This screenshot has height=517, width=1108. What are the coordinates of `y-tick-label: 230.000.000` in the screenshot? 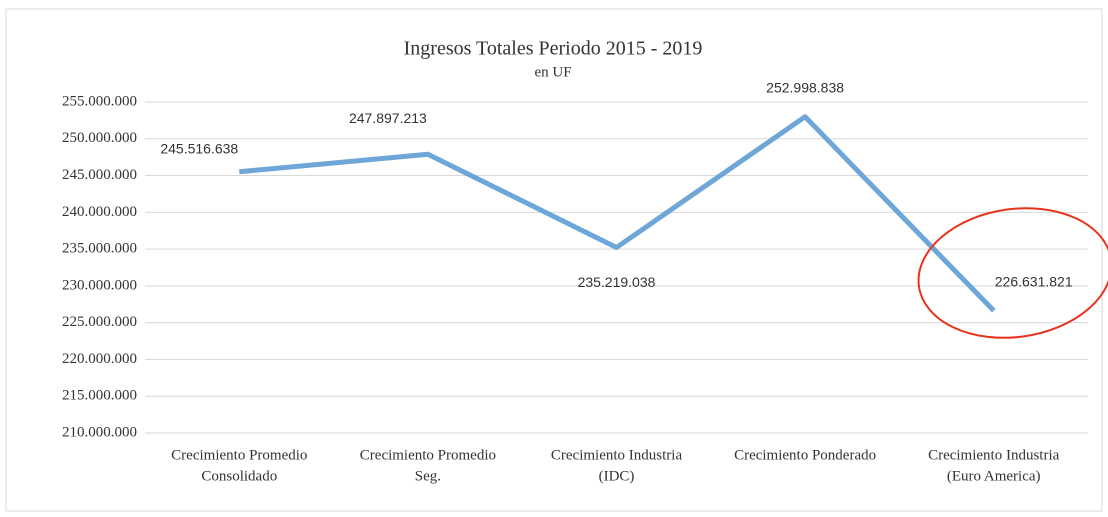 It's located at (99, 285).